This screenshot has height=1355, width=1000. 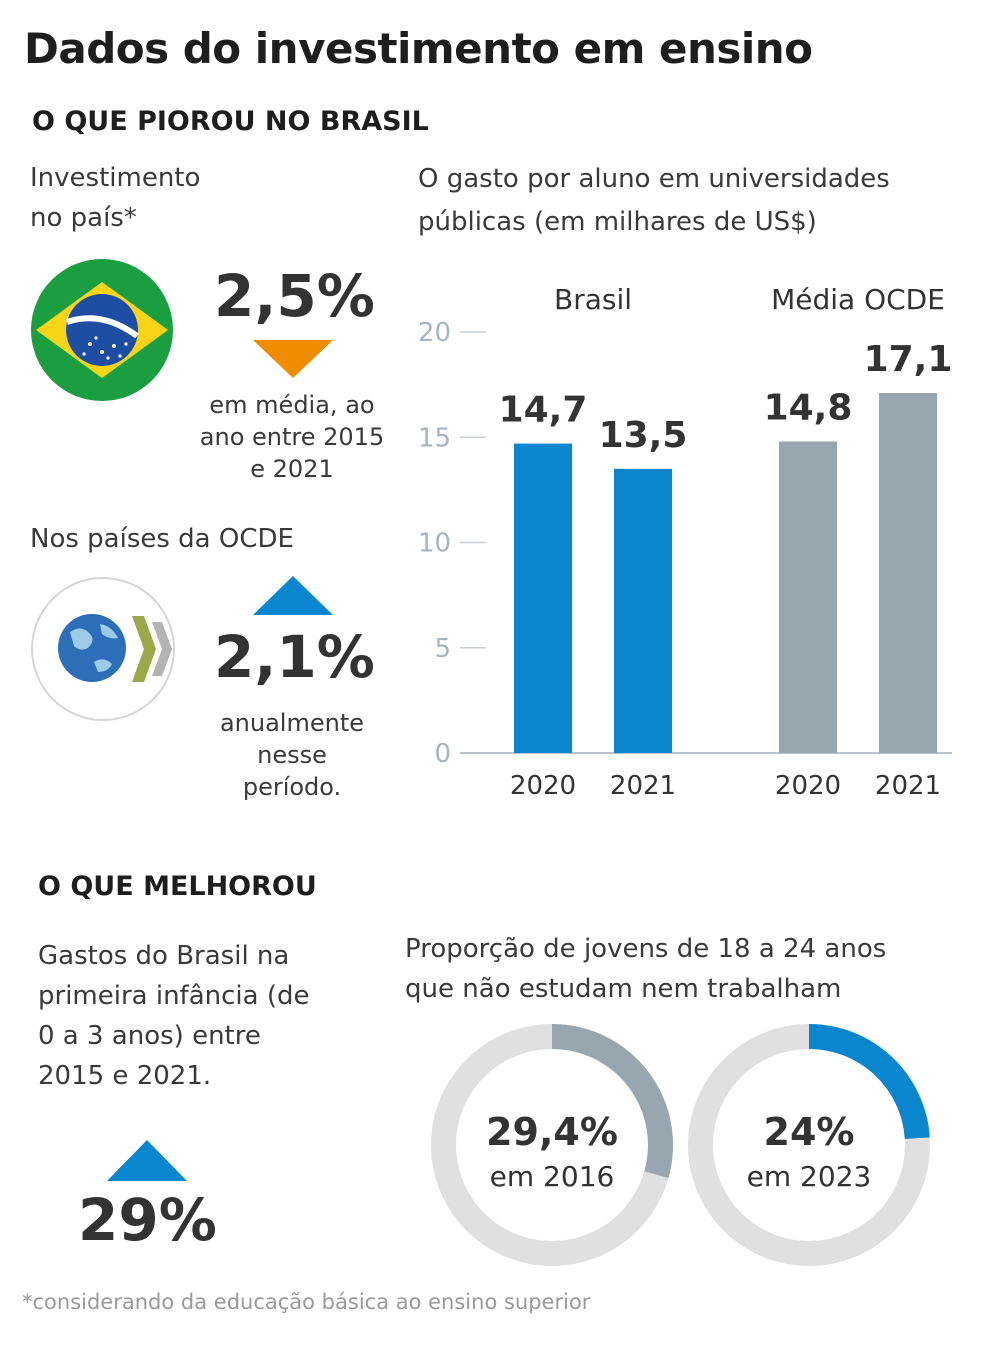 I want to click on brazil-flag-icon, so click(x=102, y=330).